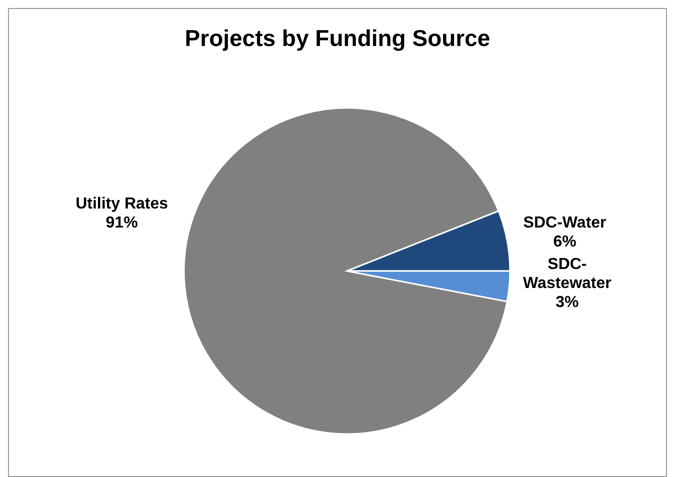 This screenshot has width=675, height=477. What do you see at coordinates (564, 223) in the screenshot?
I see `slice-label: SDC-Water` at bounding box center [564, 223].